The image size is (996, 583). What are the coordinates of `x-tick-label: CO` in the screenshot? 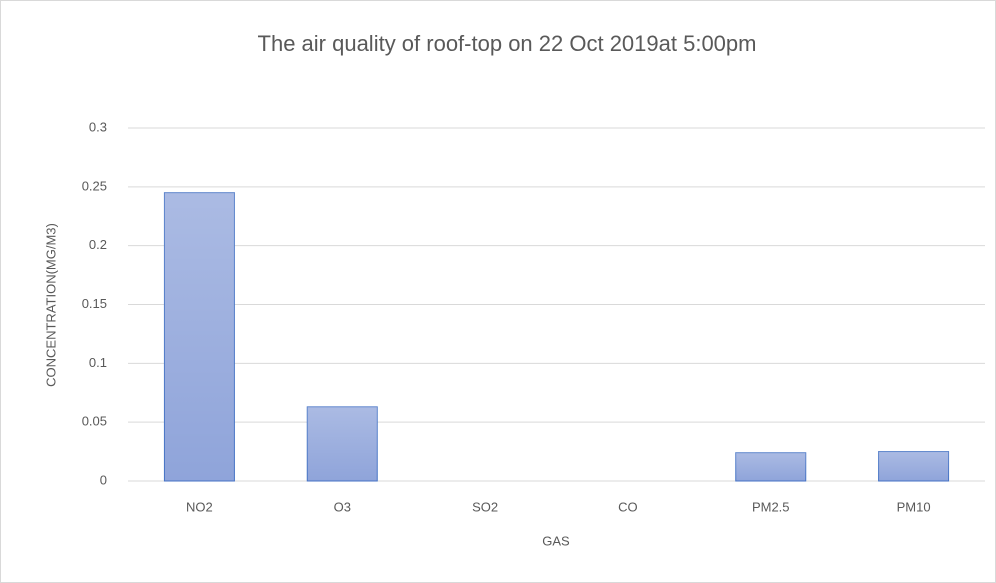 It's located at (628, 506).